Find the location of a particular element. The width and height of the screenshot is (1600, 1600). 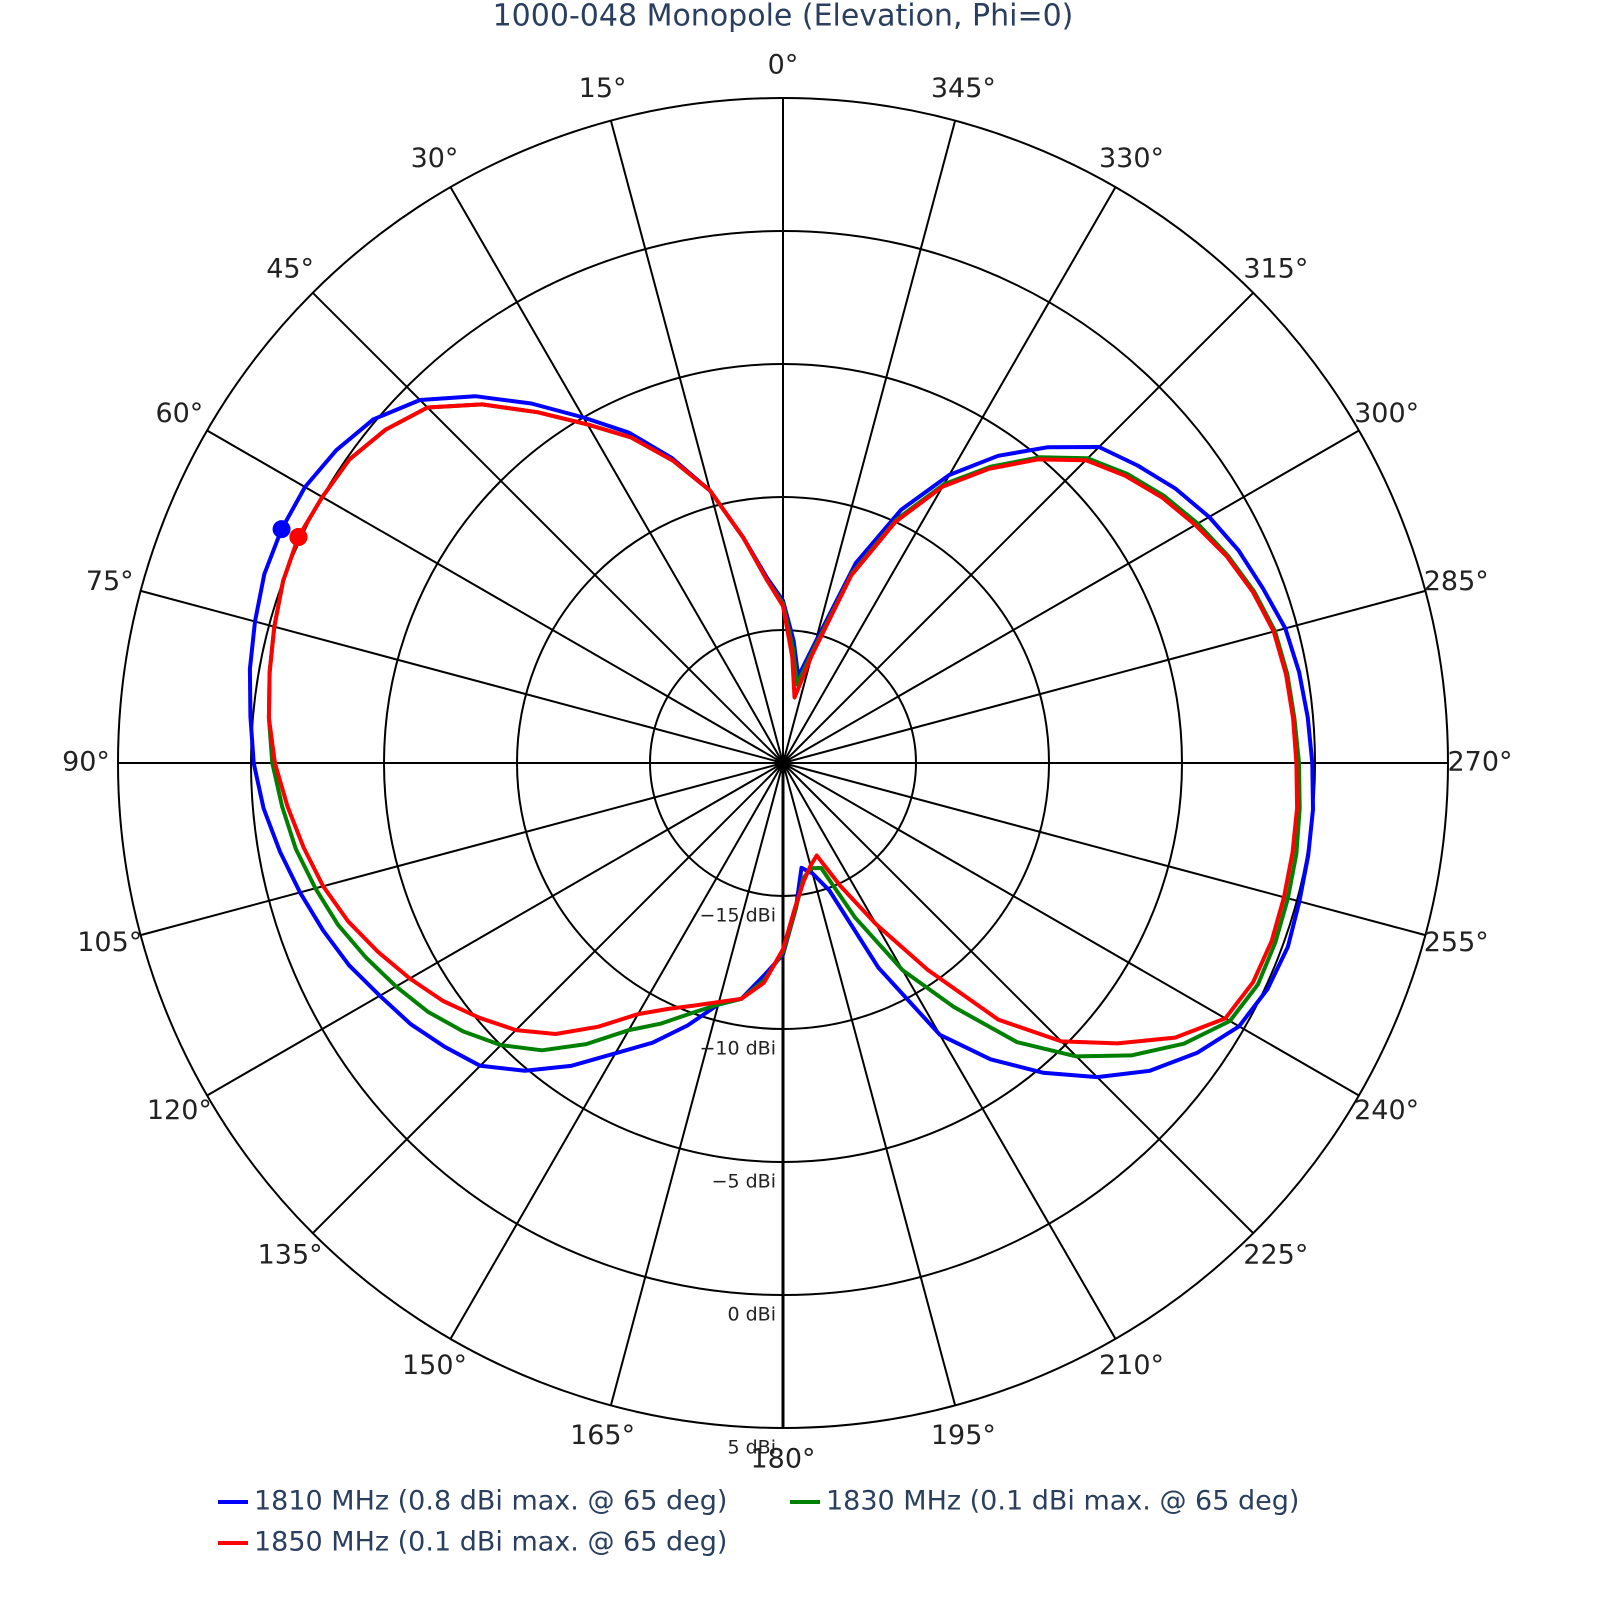

angular-tick-label: 240° is located at coordinates (1386, 1110).